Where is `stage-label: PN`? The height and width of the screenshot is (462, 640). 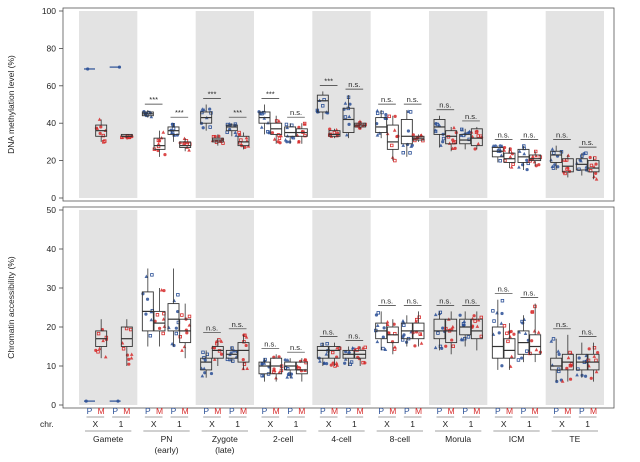
stage-label: PN is located at coordinates (167, 439).